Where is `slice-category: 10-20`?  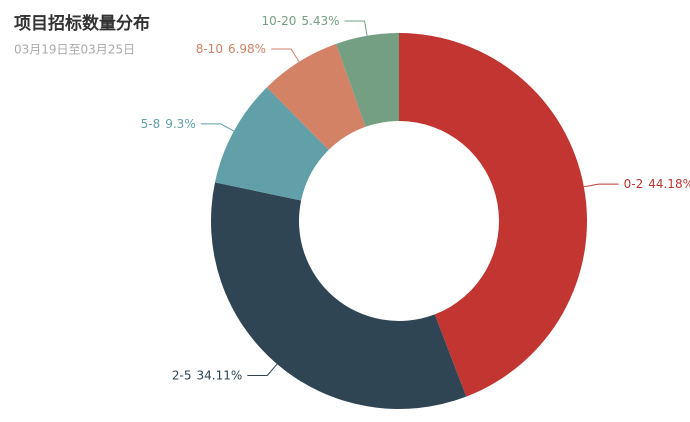
slice-category: 10-20 is located at coordinates (279, 20).